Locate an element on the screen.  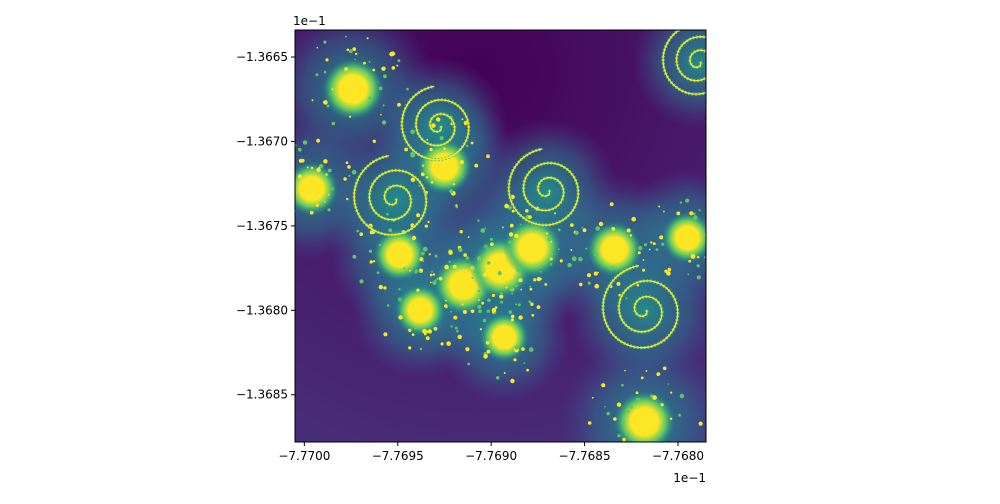
y-tick-label: −1.3670 is located at coordinates (262, 141).